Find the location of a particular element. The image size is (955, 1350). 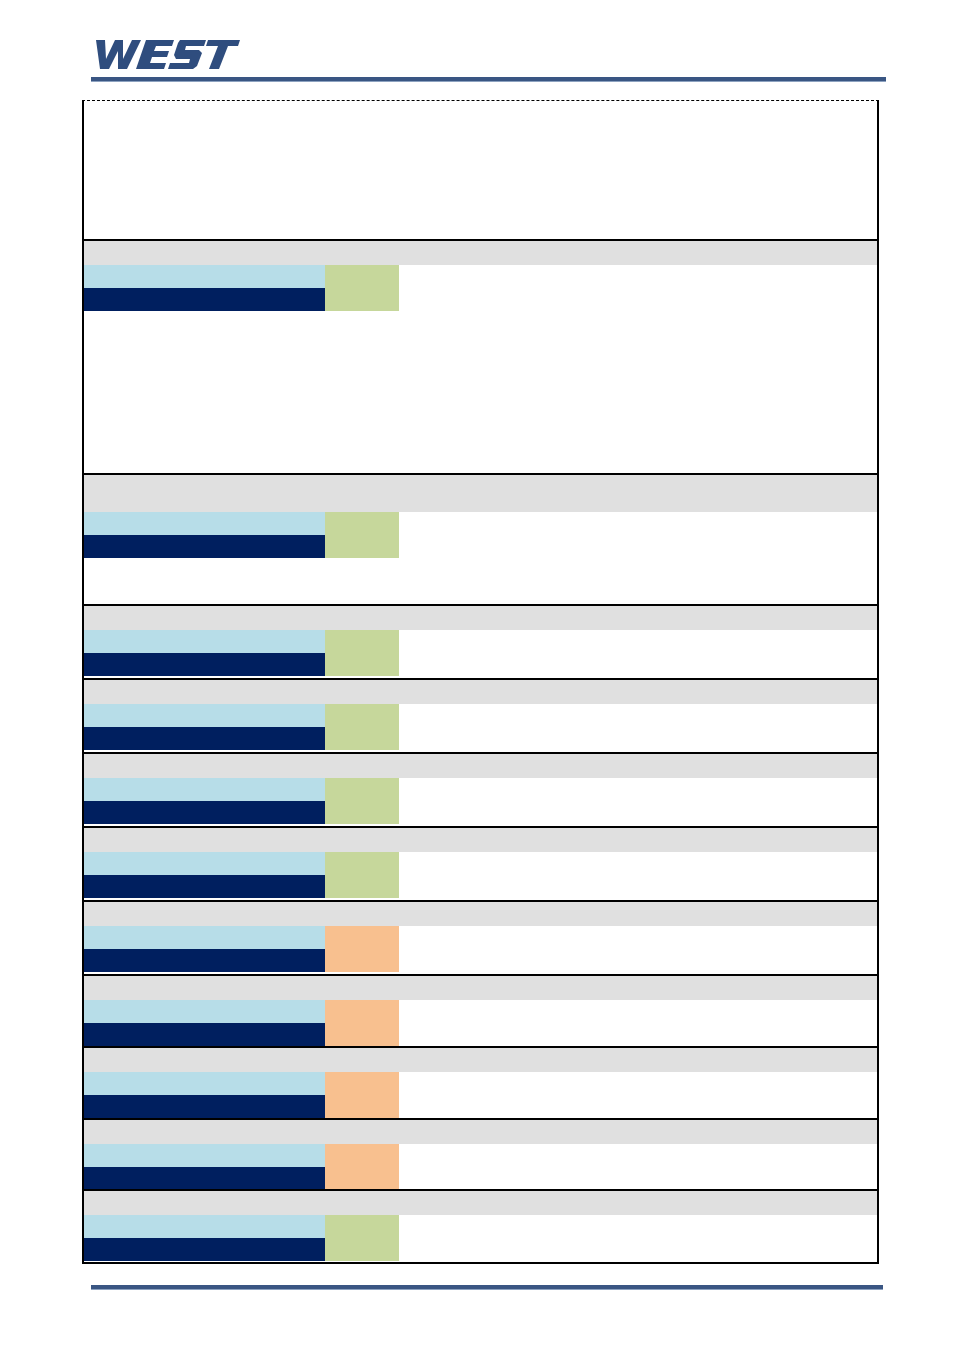

footer-rule is located at coordinates (487, 1287).